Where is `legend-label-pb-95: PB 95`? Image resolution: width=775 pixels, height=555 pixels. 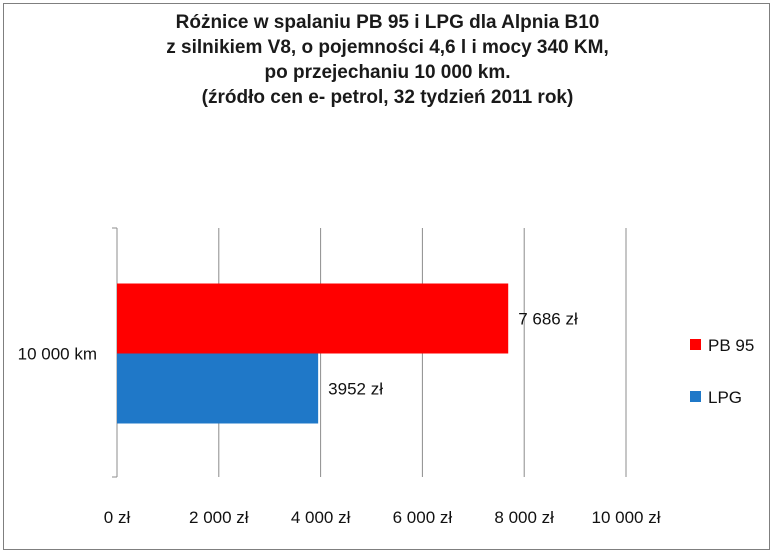 legend-label-pb-95: PB 95 is located at coordinates (731, 345).